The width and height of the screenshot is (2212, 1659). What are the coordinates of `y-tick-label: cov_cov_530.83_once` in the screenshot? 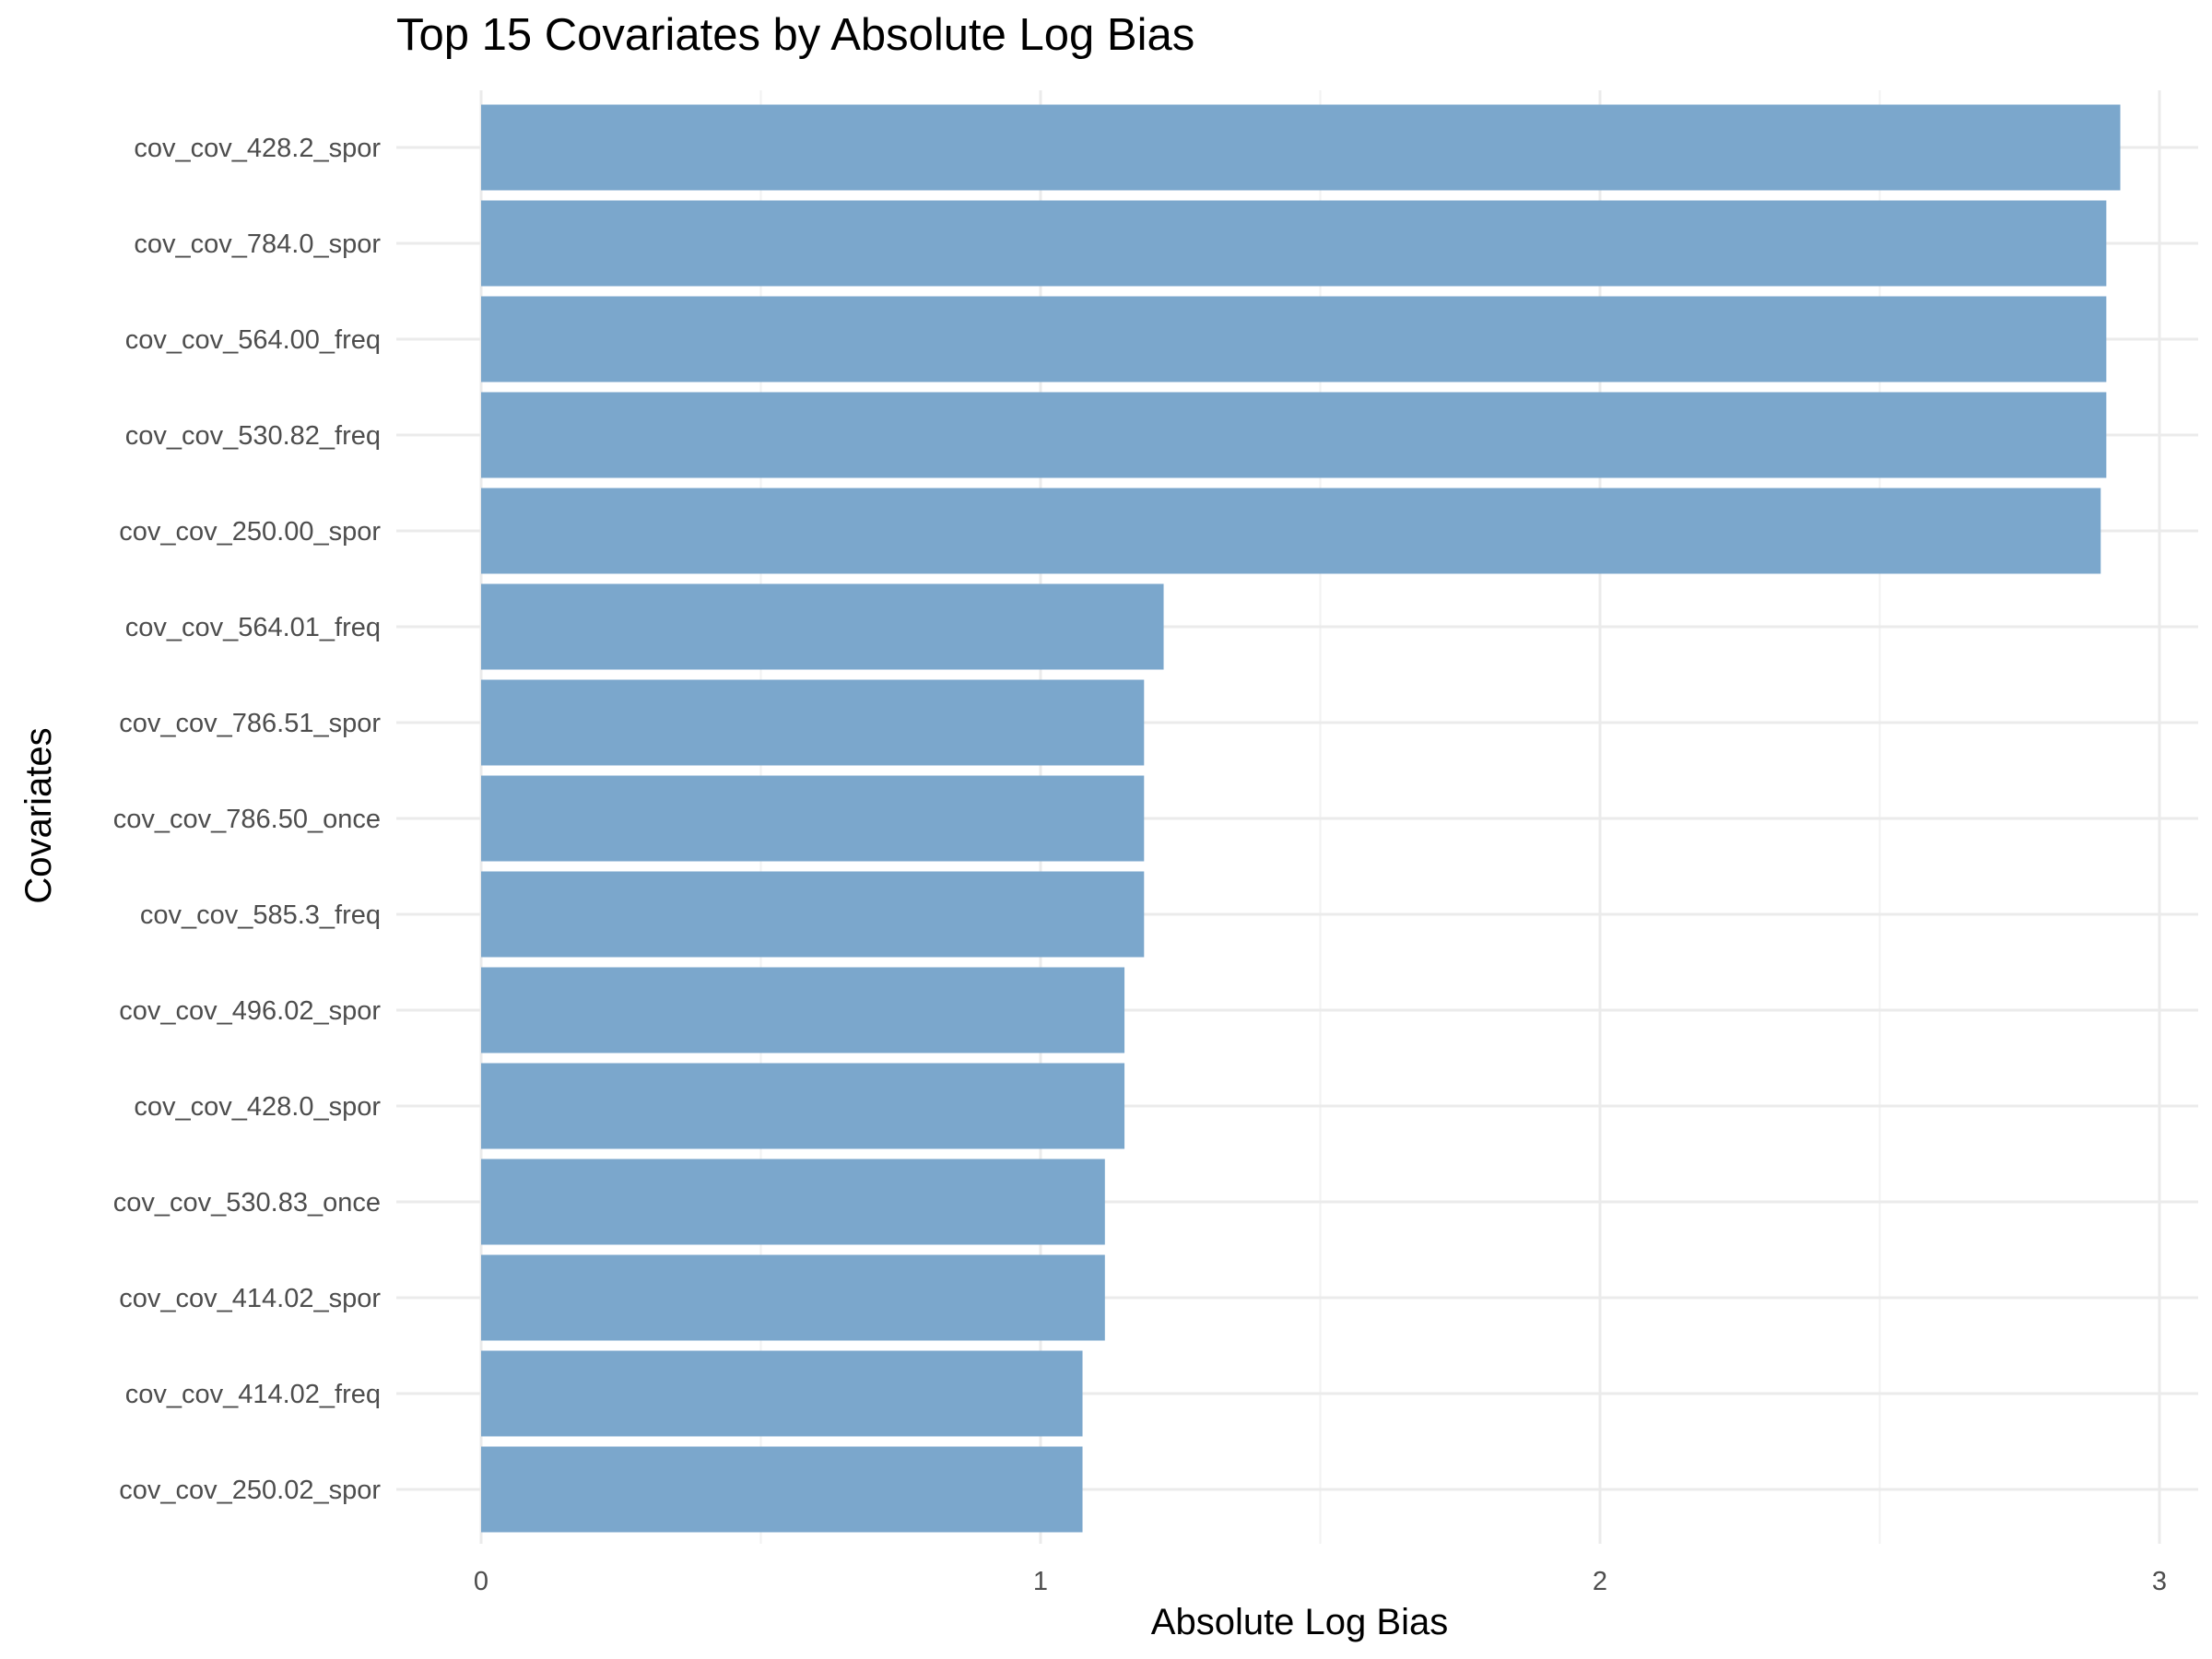 It's located at (247, 1203).